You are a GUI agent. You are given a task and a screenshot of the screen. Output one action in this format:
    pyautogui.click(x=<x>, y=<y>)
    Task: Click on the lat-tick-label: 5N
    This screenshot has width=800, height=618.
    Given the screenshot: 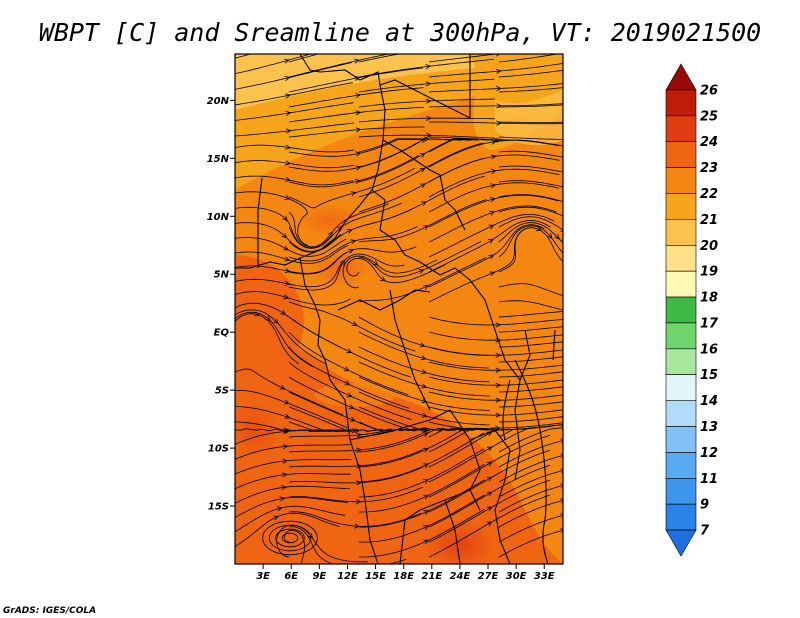 What is the action you would take?
    pyautogui.click(x=222, y=275)
    